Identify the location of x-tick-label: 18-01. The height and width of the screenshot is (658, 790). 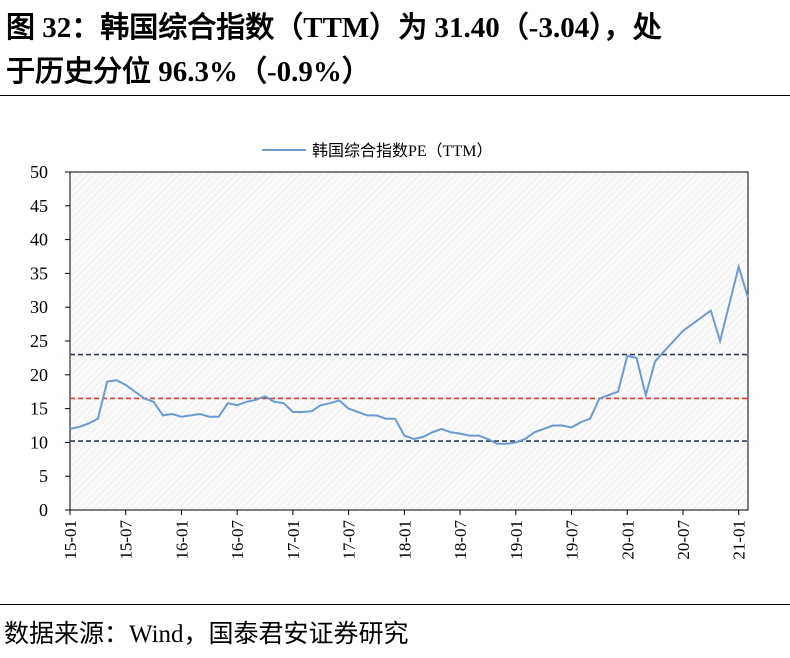
(404, 540).